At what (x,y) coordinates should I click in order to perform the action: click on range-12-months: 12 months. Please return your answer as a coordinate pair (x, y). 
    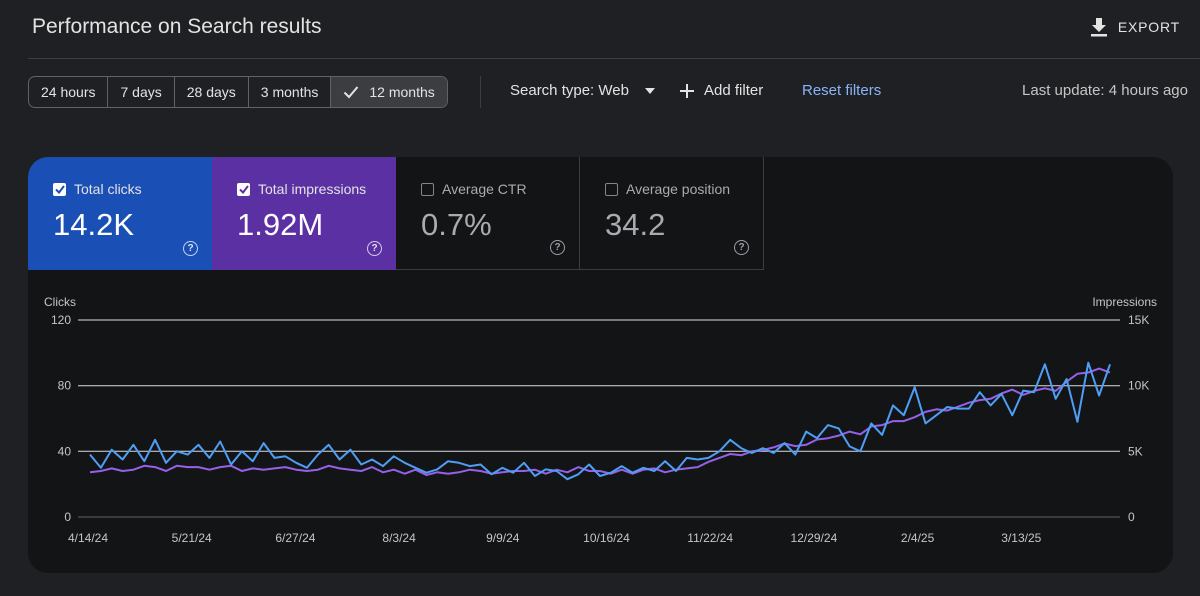
    Looking at the image, I should click on (389, 92).